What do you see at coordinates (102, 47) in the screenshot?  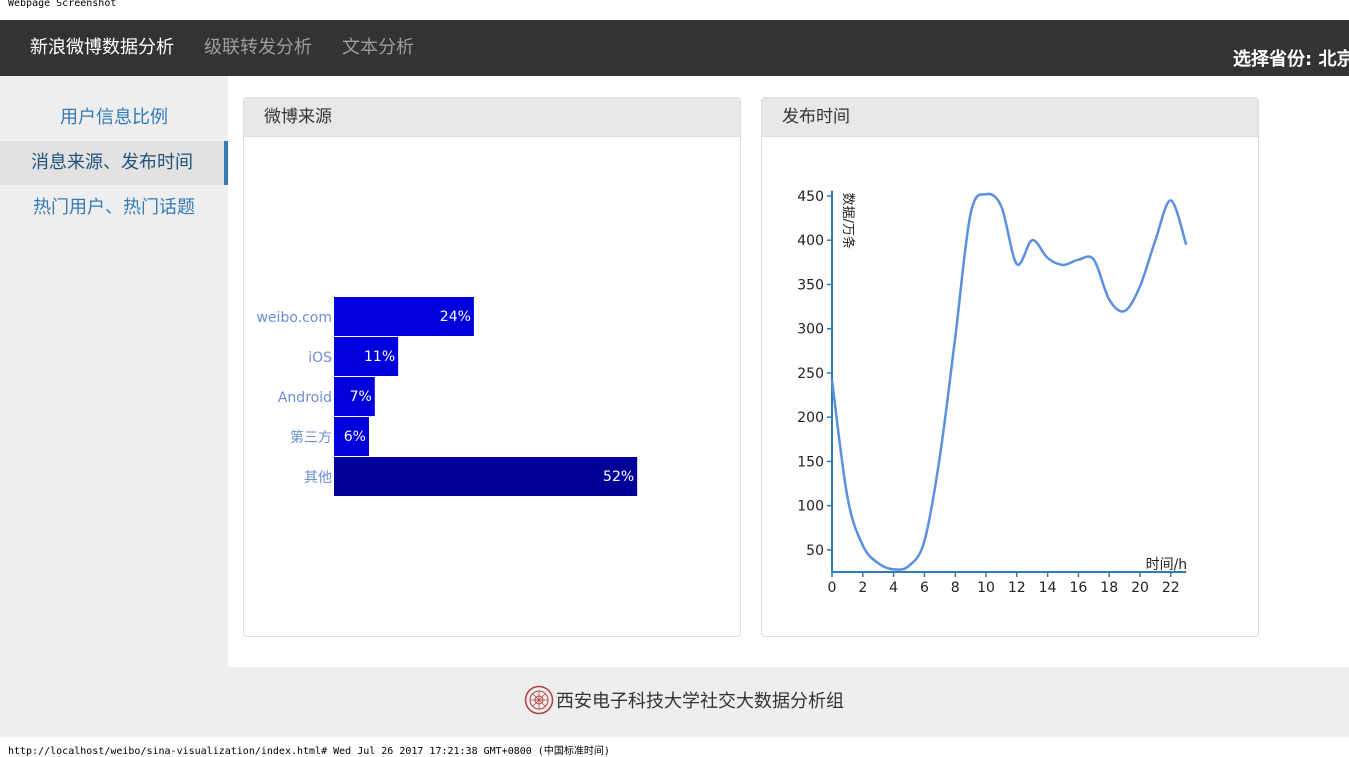 I see `brand-link: 新浪微博数据分析` at bounding box center [102, 47].